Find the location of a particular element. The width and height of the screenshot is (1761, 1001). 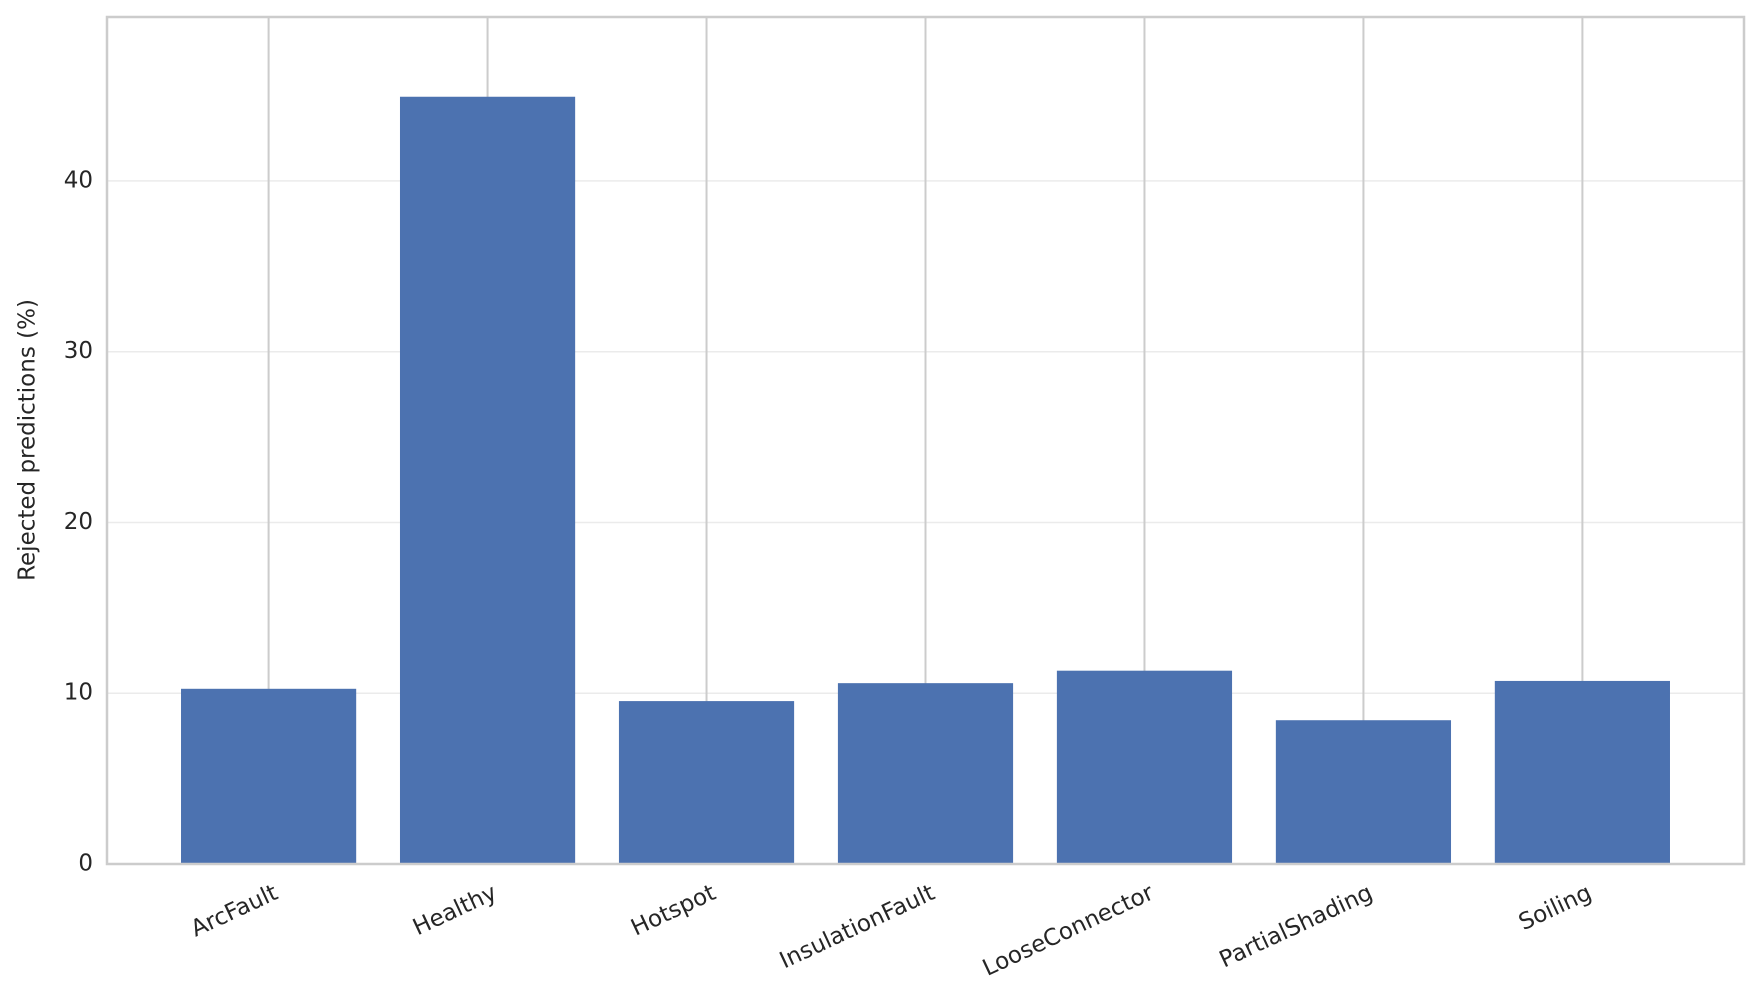

y-axis-label: Rejected predictions (%) is located at coordinates (28, 440).